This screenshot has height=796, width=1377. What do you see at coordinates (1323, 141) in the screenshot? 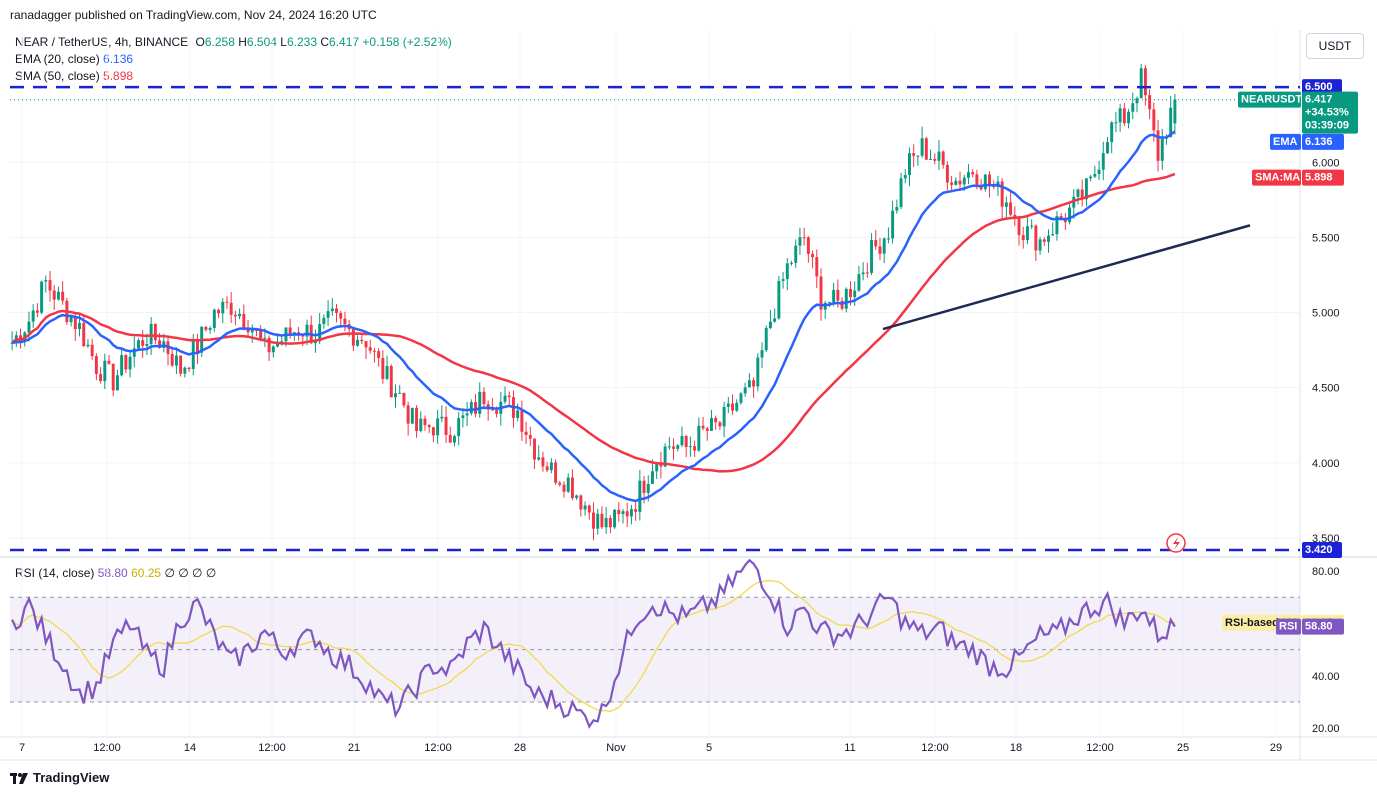
I see `ema-value-tag-bg` at bounding box center [1323, 141].